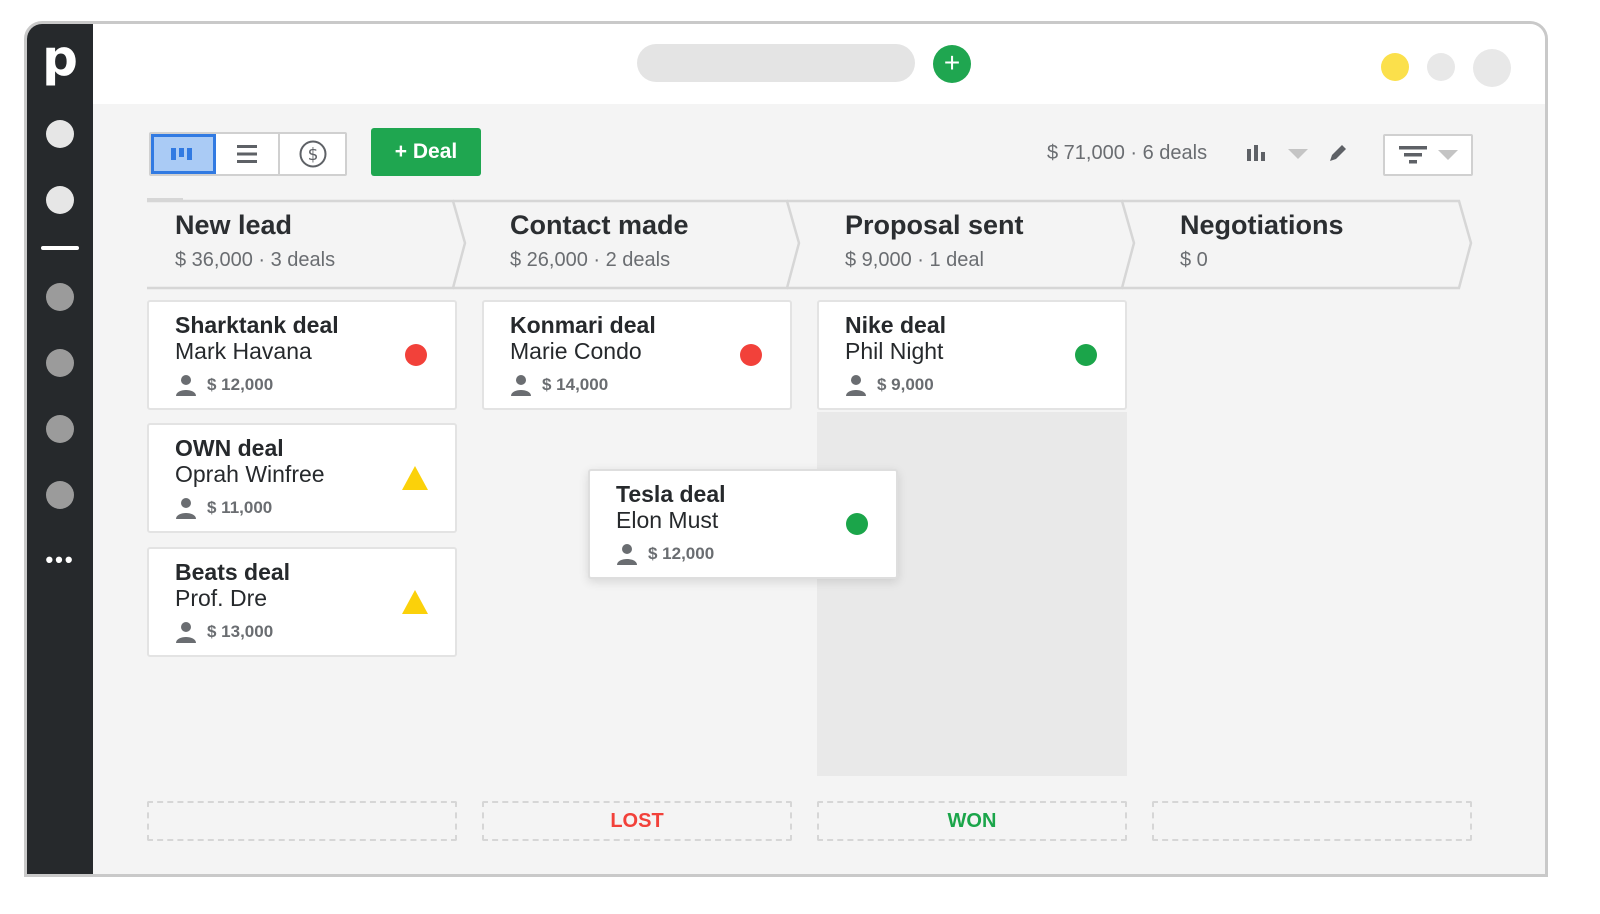 This screenshot has width=1600, height=914. Describe the element at coordinates (60, 248) in the screenshot. I see `sidebar-active-indicator` at that location.